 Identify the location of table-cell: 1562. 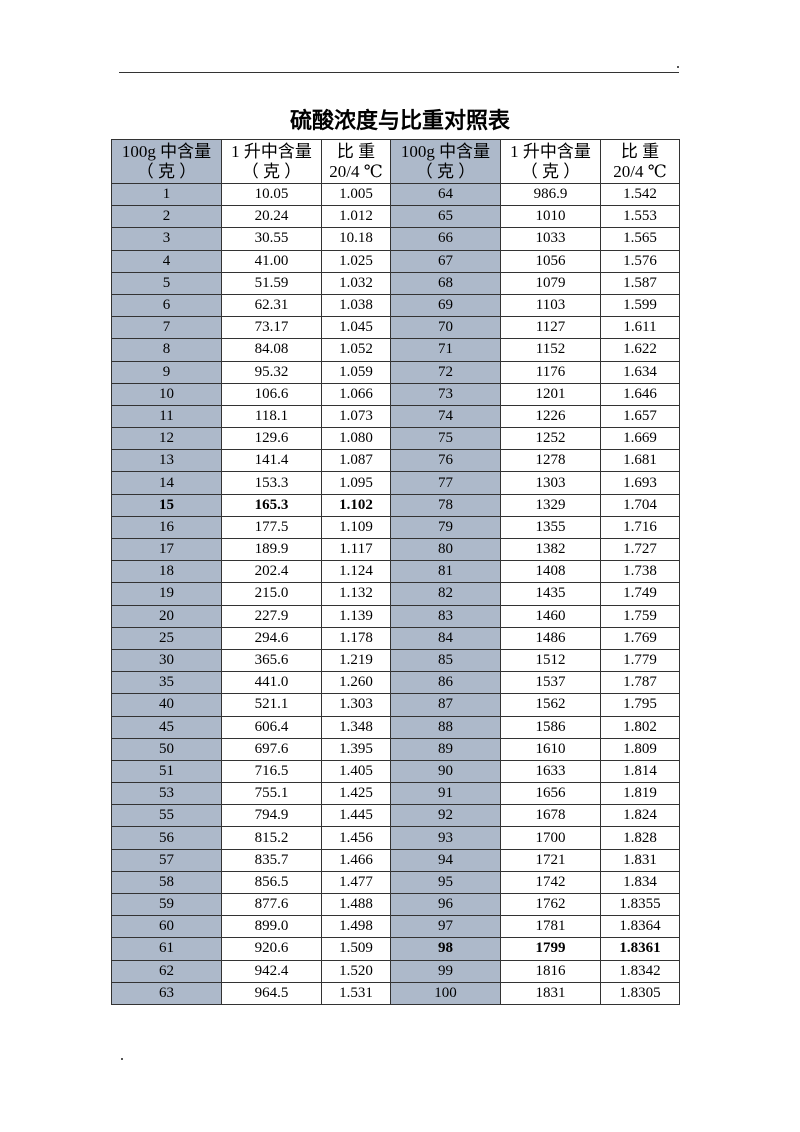
(550, 705).